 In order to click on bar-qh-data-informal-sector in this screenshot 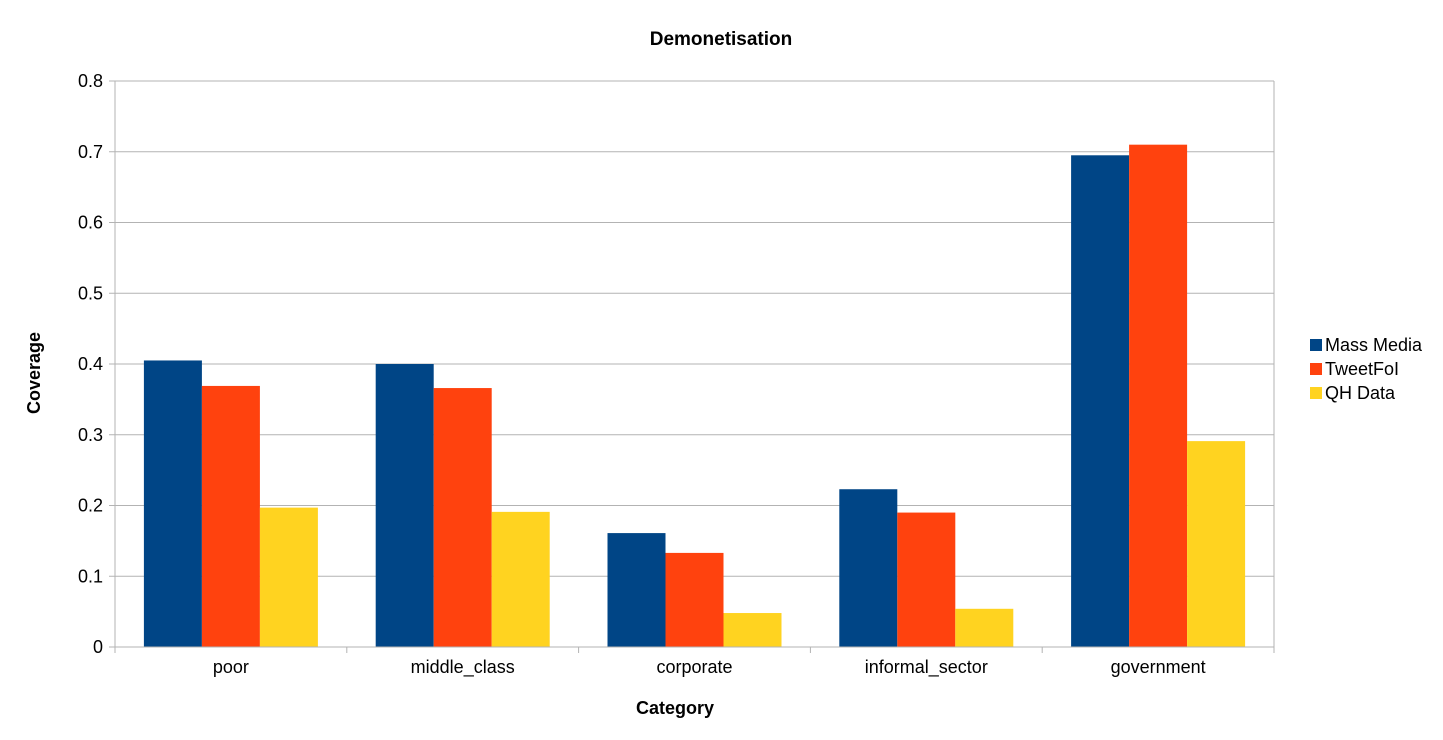, I will do `click(984, 627)`.